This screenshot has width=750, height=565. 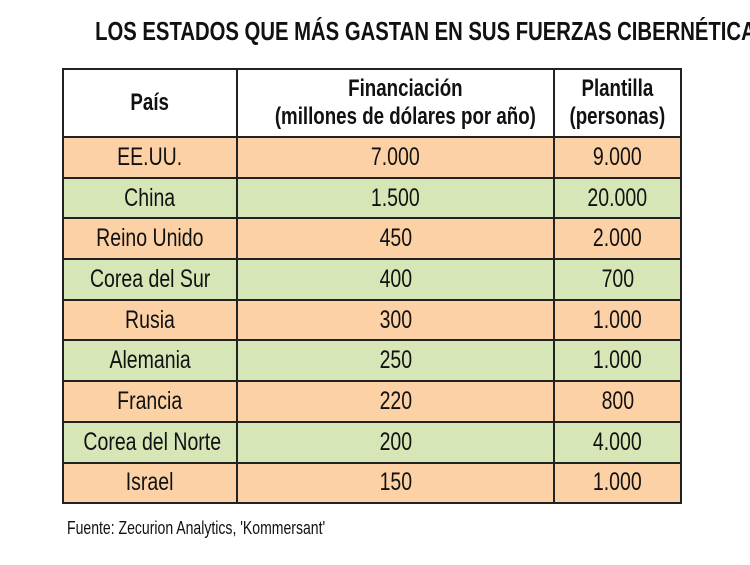 I want to click on cell-text: Corea del Sur, so click(x=150, y=278).